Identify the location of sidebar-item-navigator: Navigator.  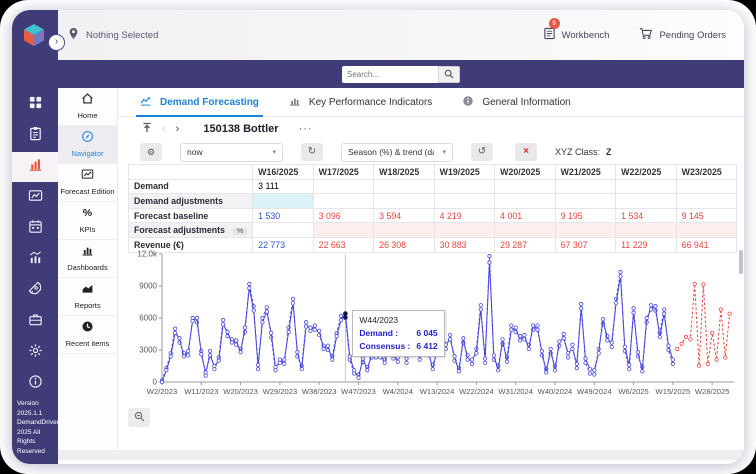
(87, 145).